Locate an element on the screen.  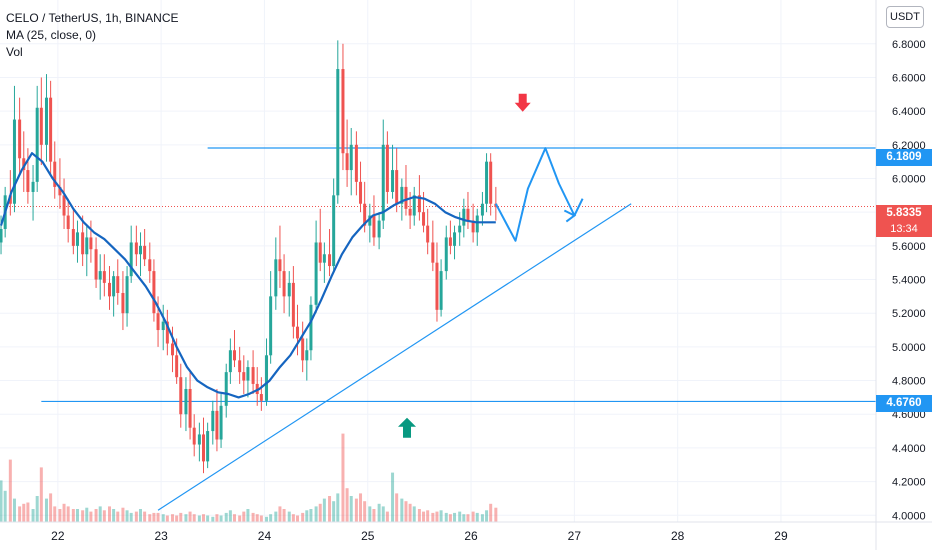
projection-path is located at coordinates (539, 194).